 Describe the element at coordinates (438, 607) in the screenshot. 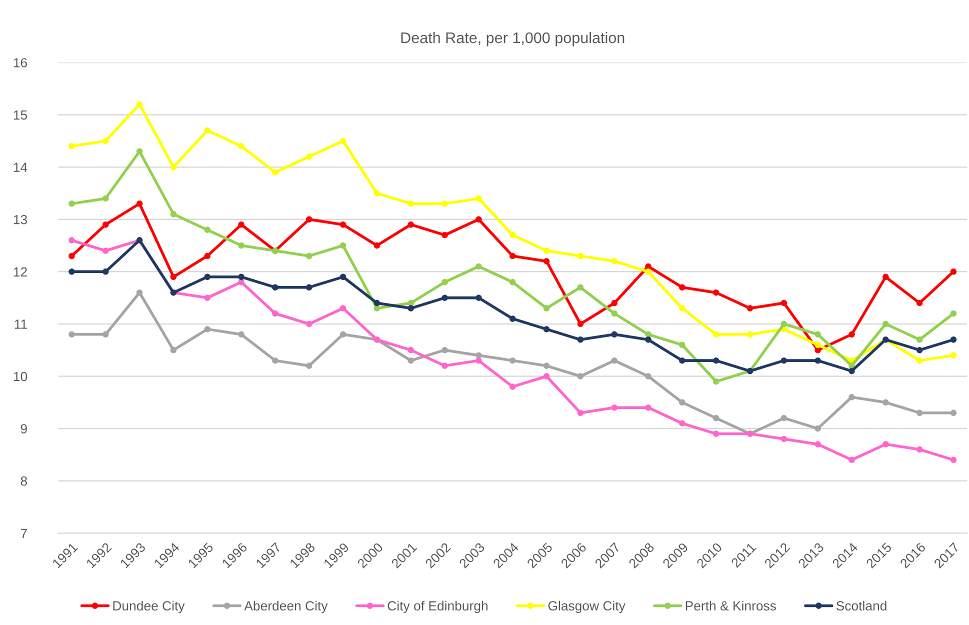

I see `legend-label: City of Edinburgh` at that location.